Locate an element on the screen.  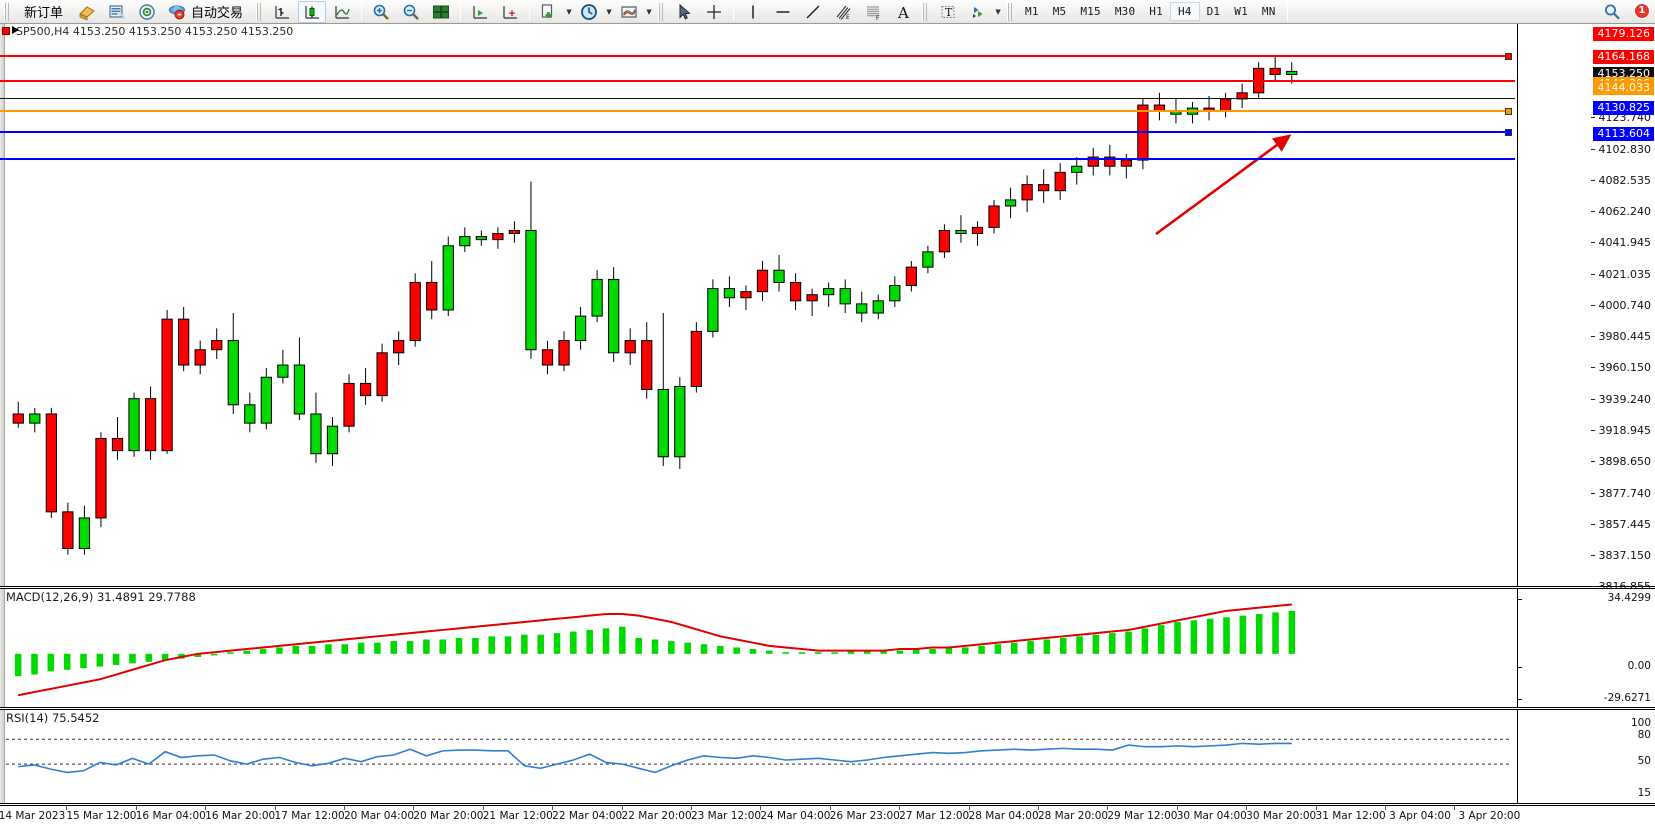
price-tick: 3939.240 is located at coordinates (1620, 399).